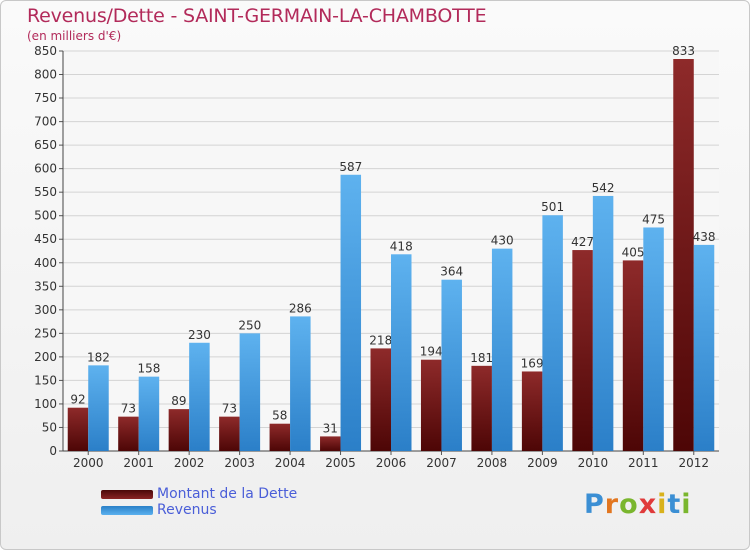  What do you see at coordinates (45, 192) in the screenshot?
I see `y-tick-label: 550` at bounding box center [45, 192].